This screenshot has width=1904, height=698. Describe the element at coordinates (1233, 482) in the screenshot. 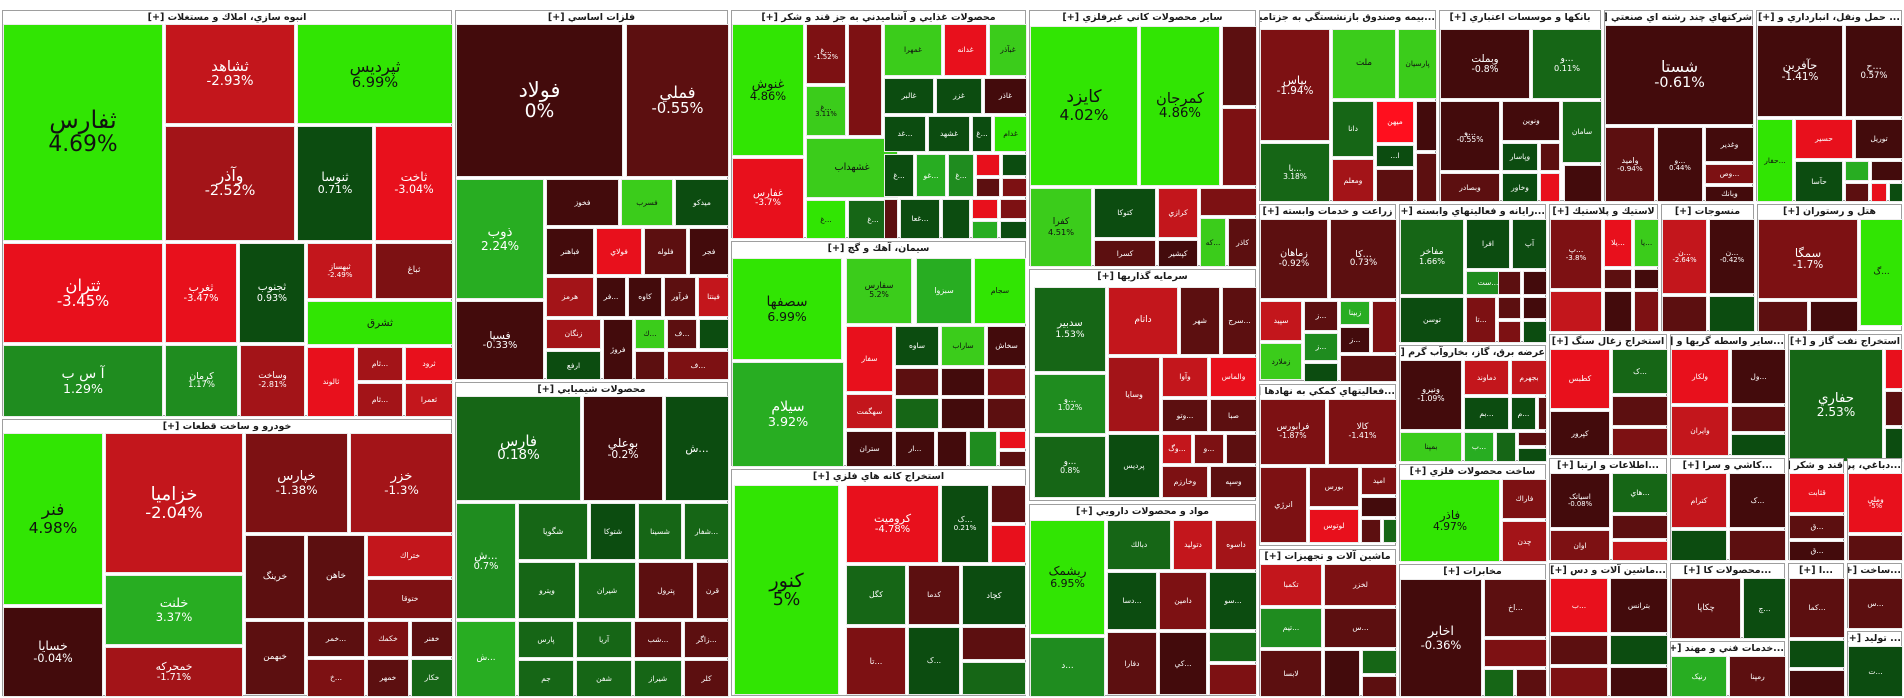

I see `stock-tile: وسپه` at that location.